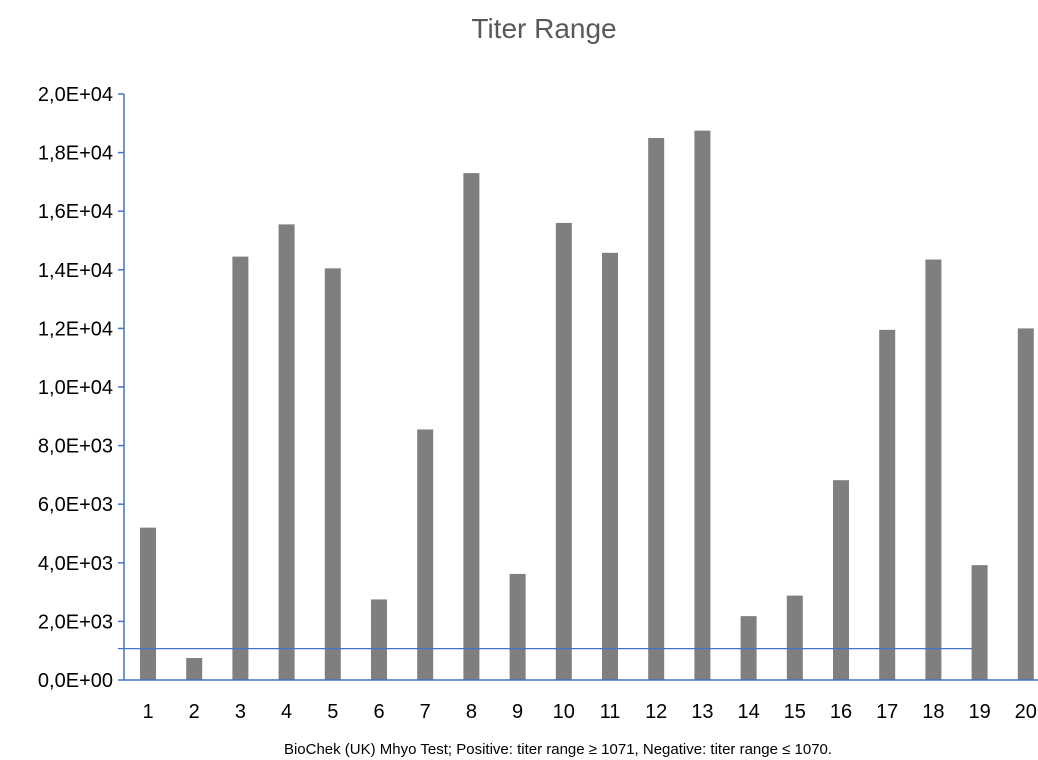 The image size is (1038, 760). I want to click on x-tick-label: 12, so click(656, 712).